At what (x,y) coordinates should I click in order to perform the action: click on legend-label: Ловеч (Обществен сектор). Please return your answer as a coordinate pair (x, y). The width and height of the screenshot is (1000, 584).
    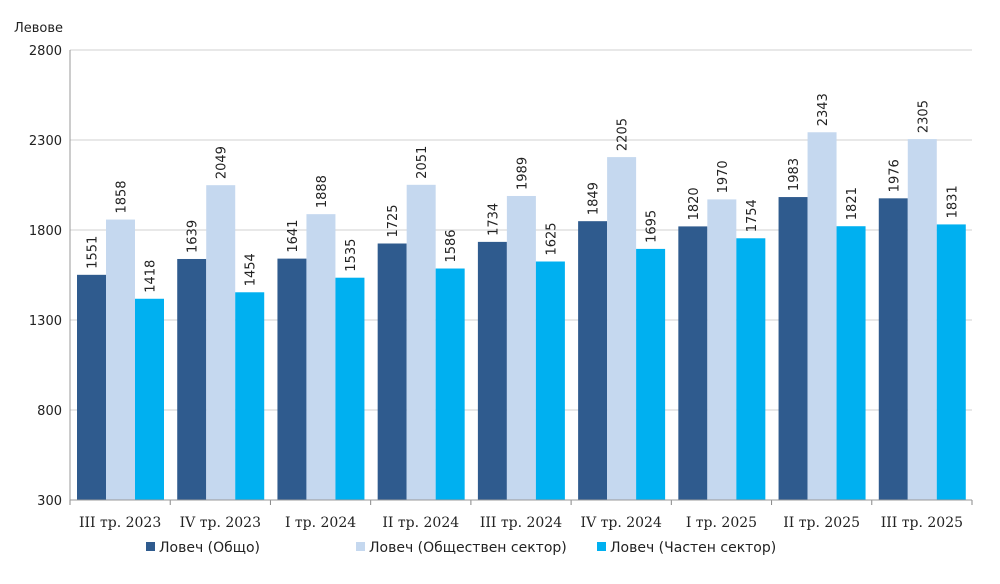
    Looking at the image, I should click on (468, 548).